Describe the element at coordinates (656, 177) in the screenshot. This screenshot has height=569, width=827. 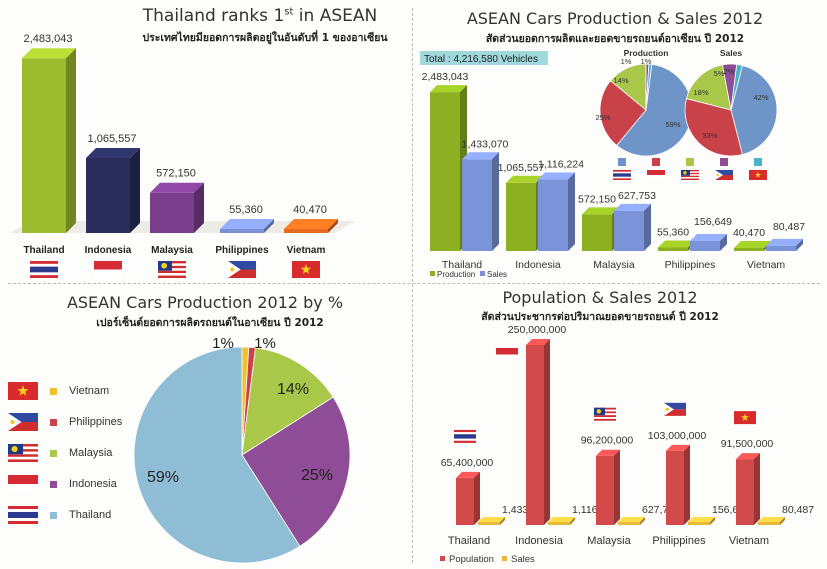
I see `mini-legend-flag-indonesia-white` at that location.